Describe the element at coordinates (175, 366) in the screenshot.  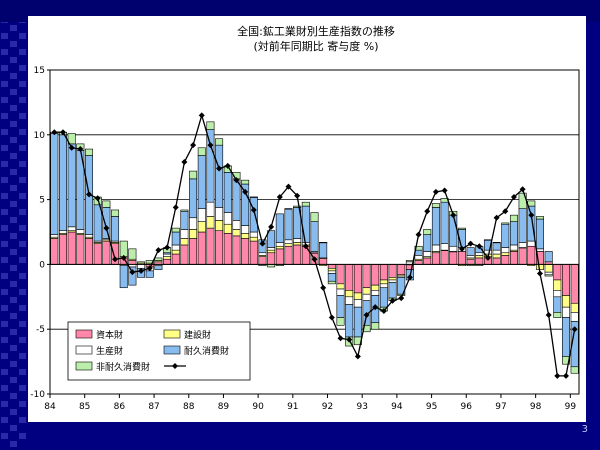
I see `legend-line-marker` at that location.